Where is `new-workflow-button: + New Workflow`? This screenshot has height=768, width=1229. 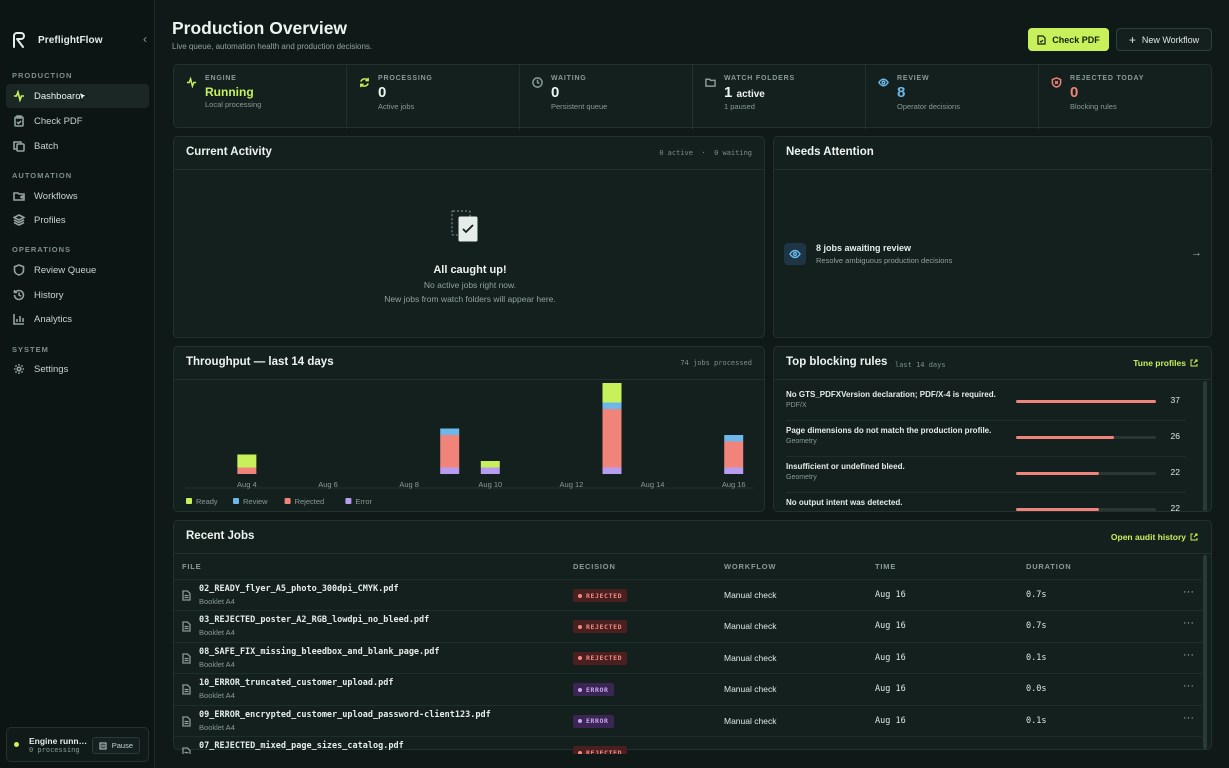
new-workflow-button: + New Workflow is located at coordinates (1164, 39).